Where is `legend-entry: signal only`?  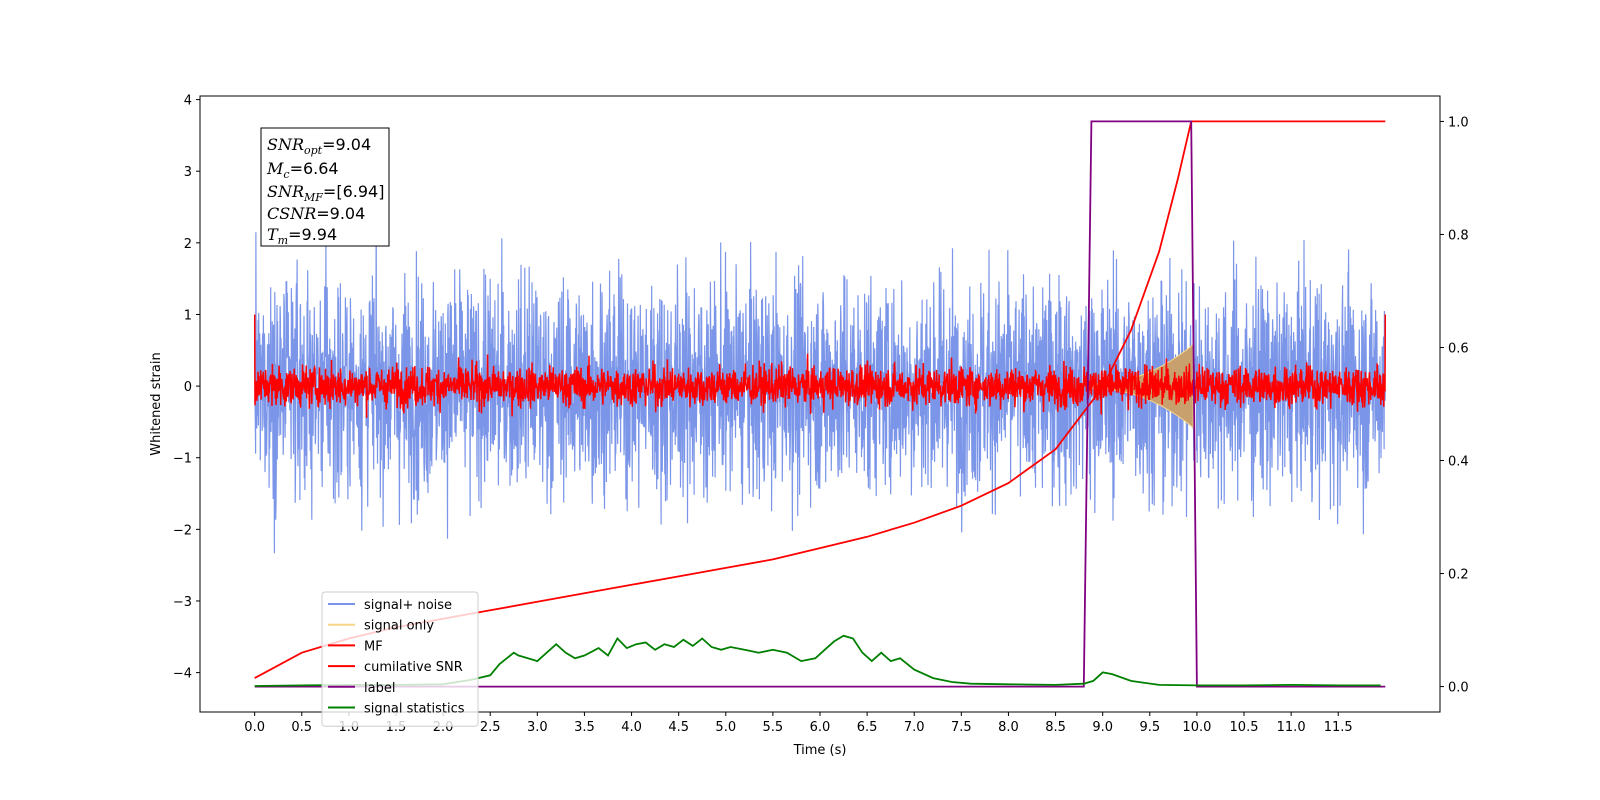
legend-entry: signal only is located at coordinates (399, 626).